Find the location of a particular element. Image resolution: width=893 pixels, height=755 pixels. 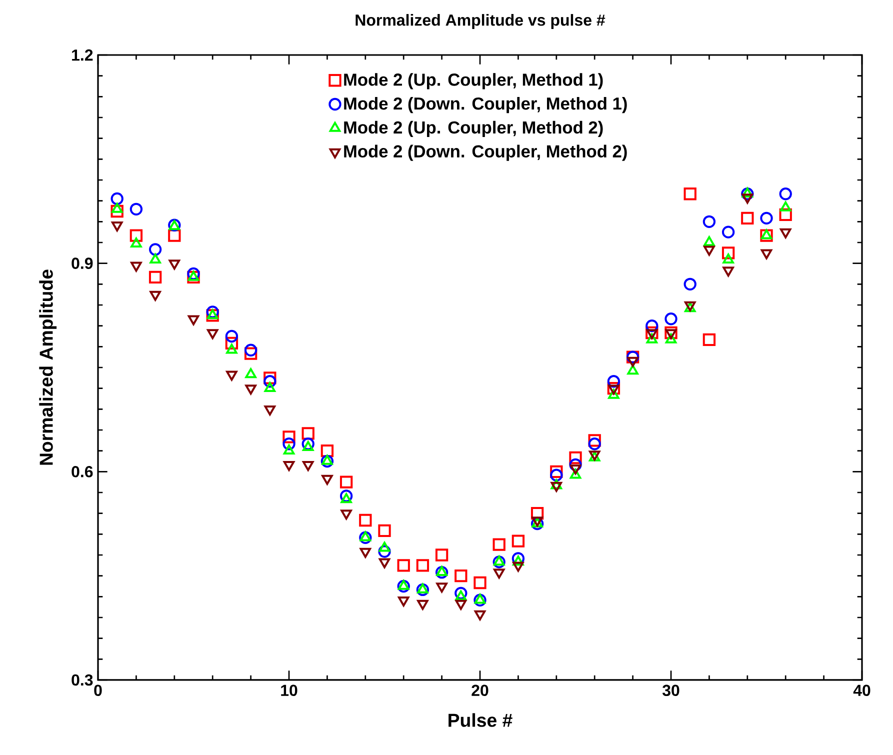

y-axis-title: Normalized Amplitude is located at coordinates (48, 367).